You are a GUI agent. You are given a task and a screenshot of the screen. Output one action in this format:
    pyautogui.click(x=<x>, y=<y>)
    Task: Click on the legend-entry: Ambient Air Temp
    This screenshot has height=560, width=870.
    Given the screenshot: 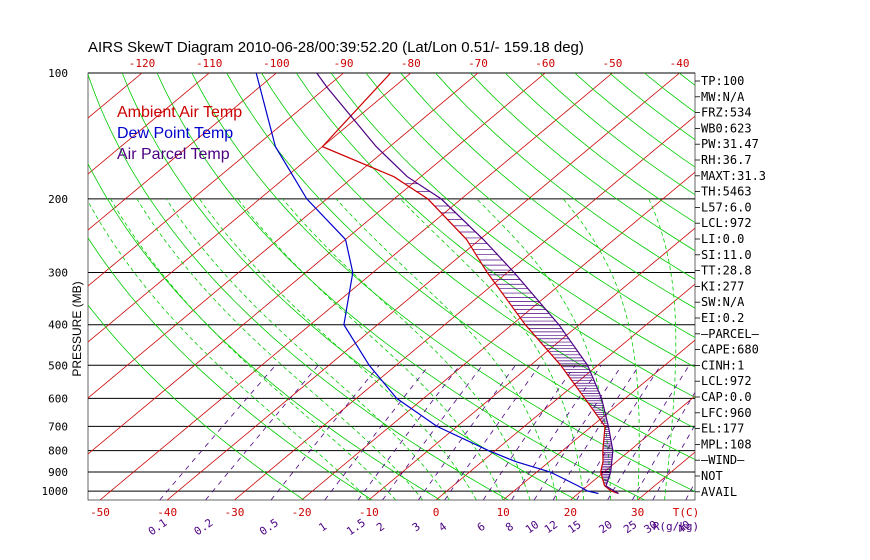 What is the action you would take?
    pyautogui.click(x=179, y=112)
    